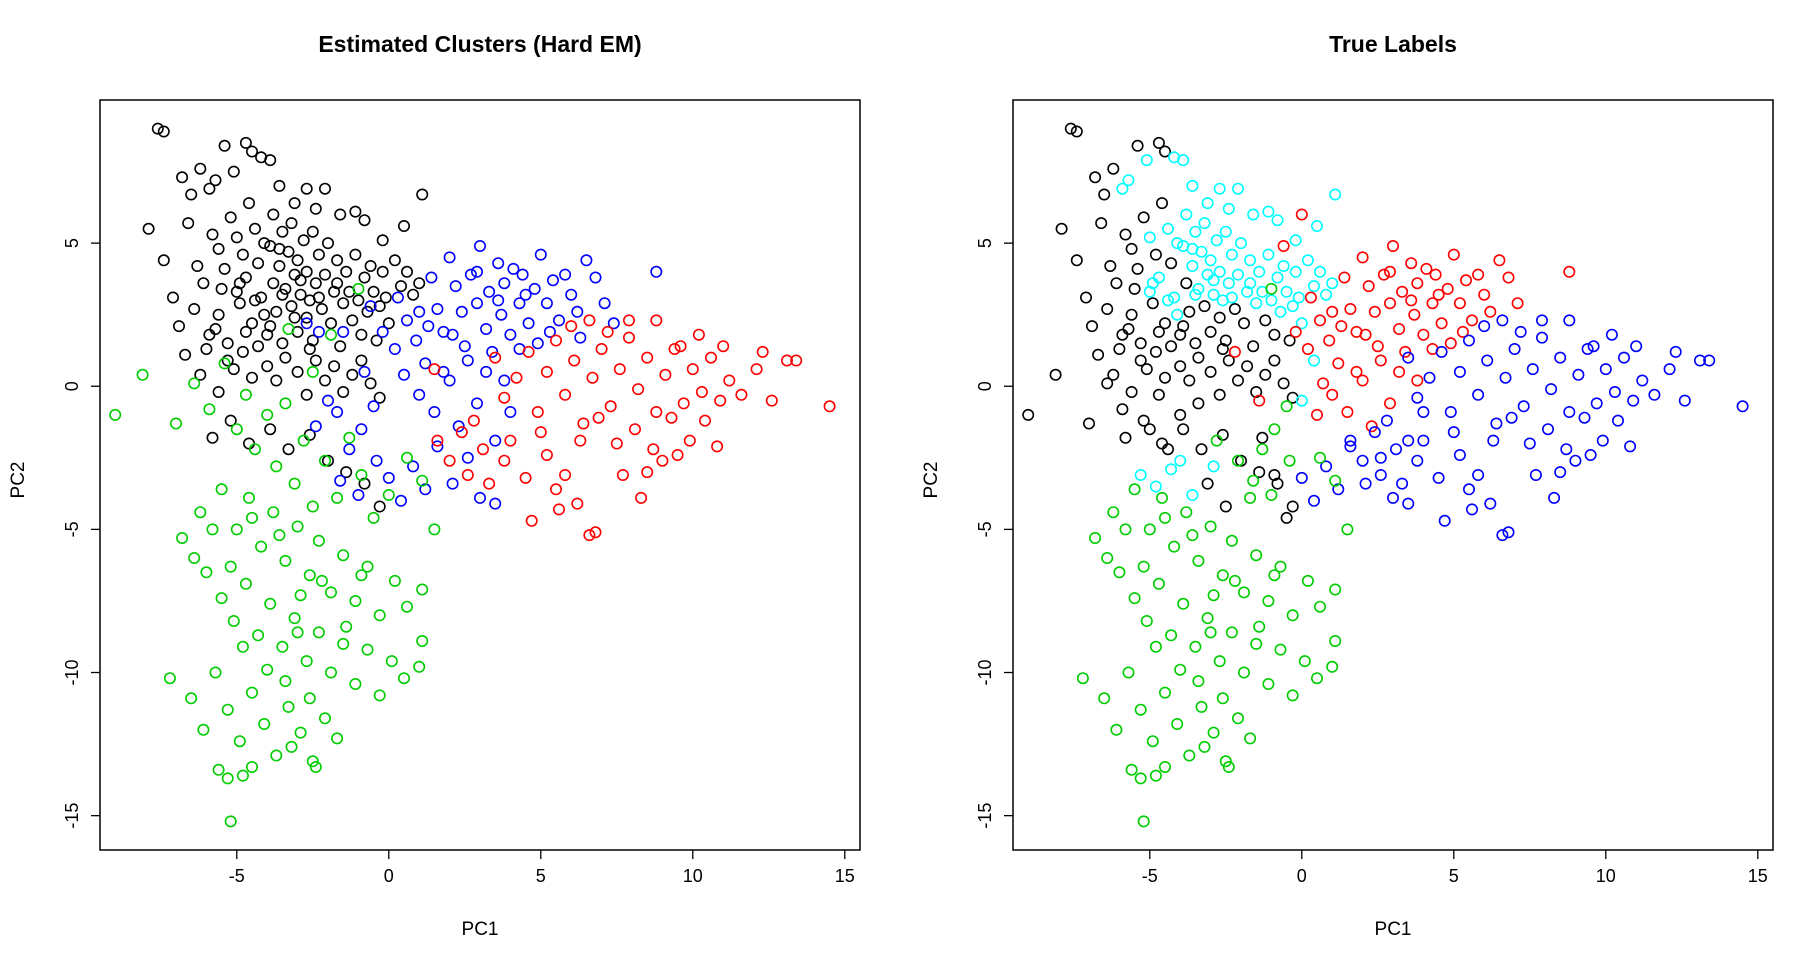 The width and height of the screenshot is (1800, 960). I want to click on x-tick-label: 0, so click(389, 876).